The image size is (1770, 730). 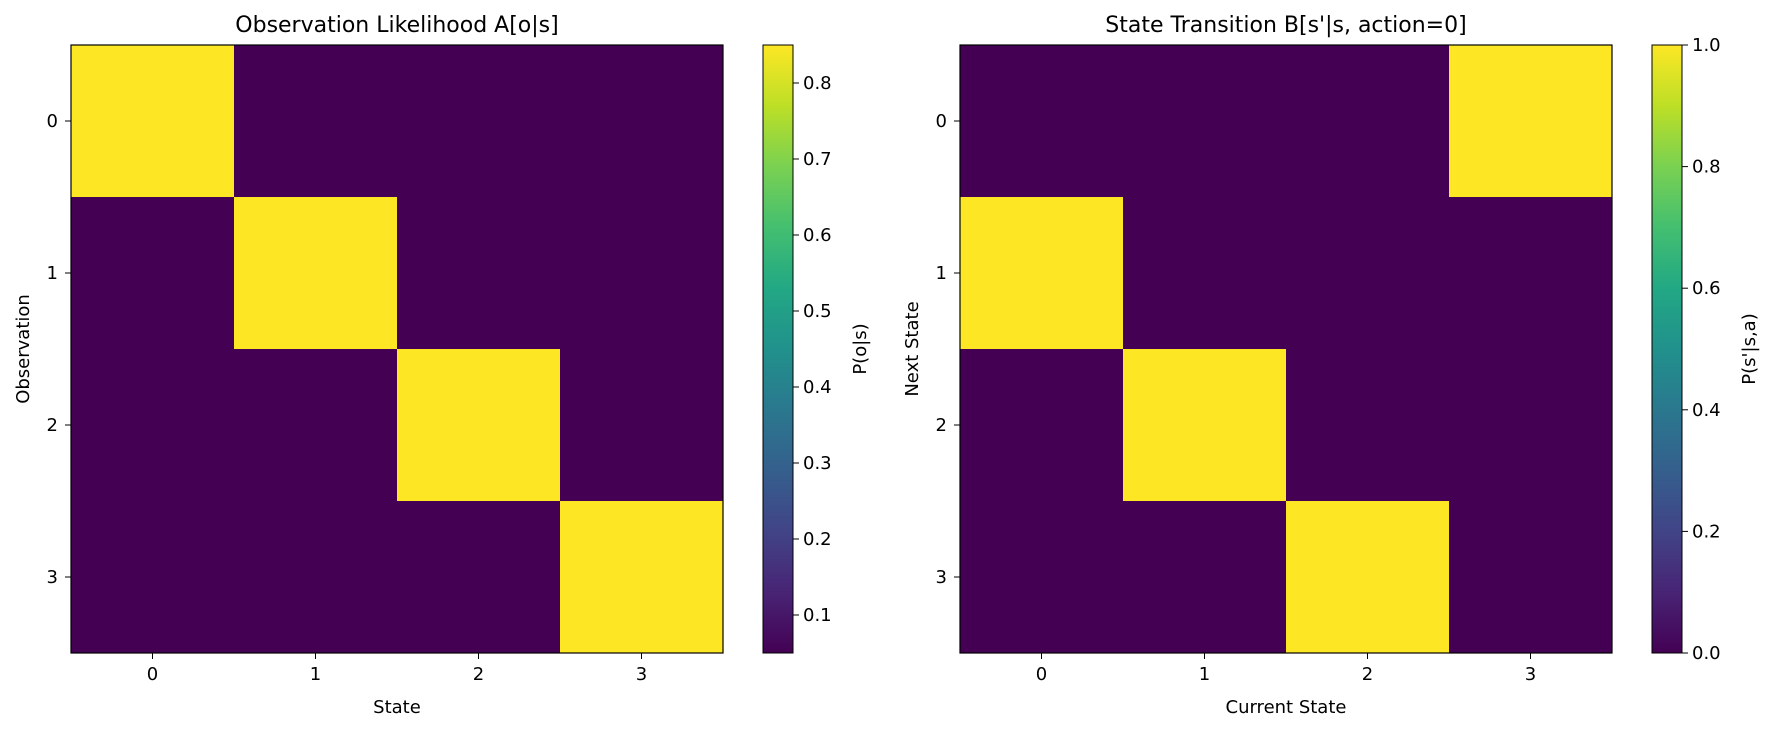 What do you see at coordinates (397, 707) in the screenshot?
I see `x-axis-label: State` at bounding box center [397, 707].